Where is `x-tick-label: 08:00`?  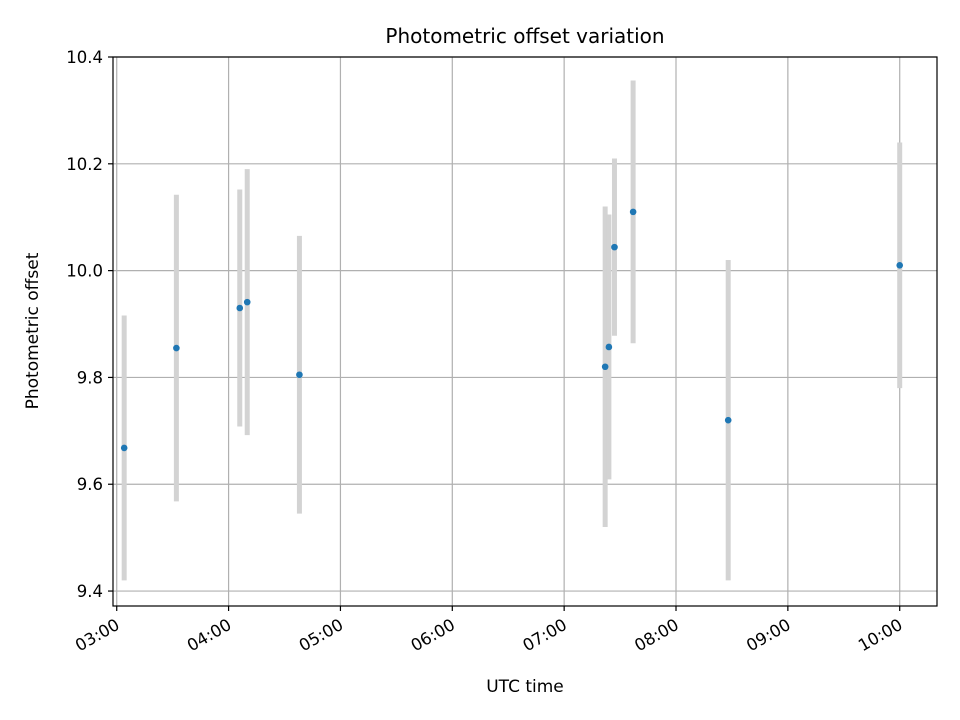 x-tick-label: 08:00 is located at coordinates (656, 635).